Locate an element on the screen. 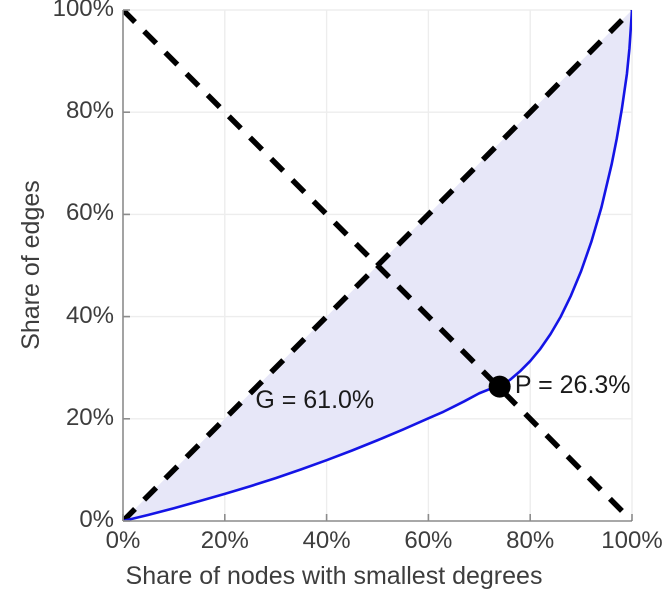 This screenshot has height=600, width=668. y-tick-label: 0% is located at coordinates (96, 519).